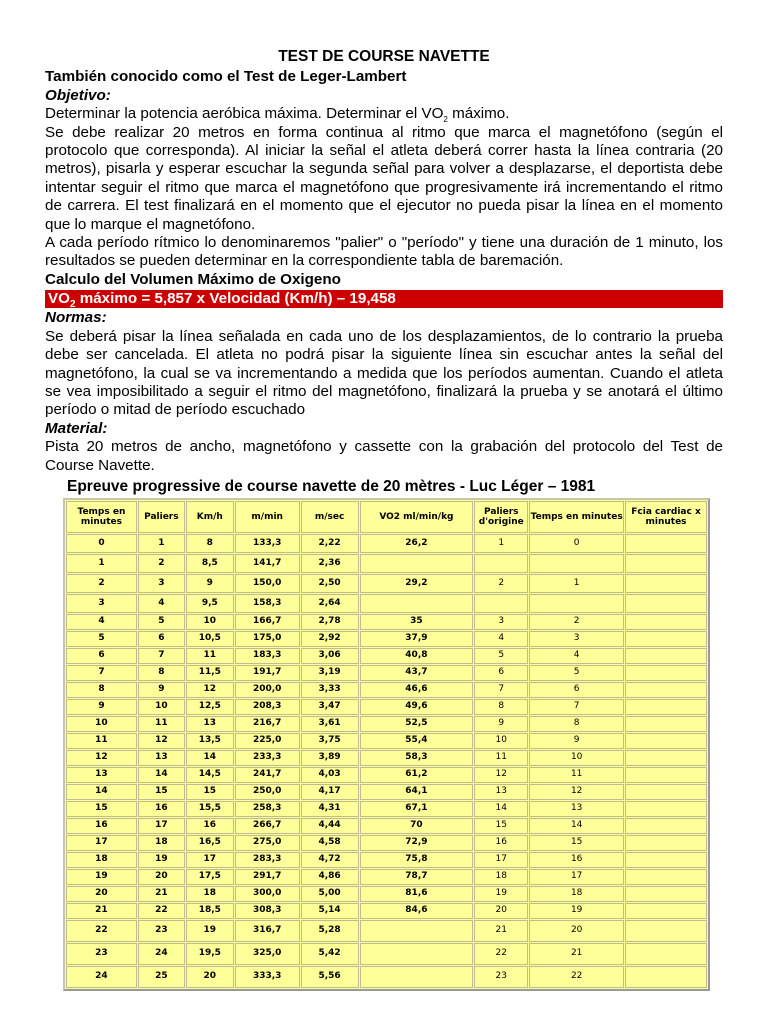 The width and height of the screenshot is (768, 1024). What do you see at coordinates (416, 672) in the screenshot?
I see `table-cell: 43,7` at bounding box center [416, 672].